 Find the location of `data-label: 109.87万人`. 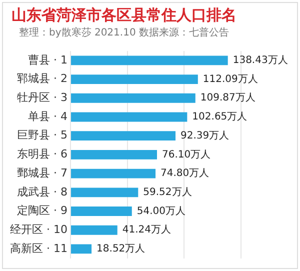

data-label: 109.87万人 is located at coordinates (228, 98).